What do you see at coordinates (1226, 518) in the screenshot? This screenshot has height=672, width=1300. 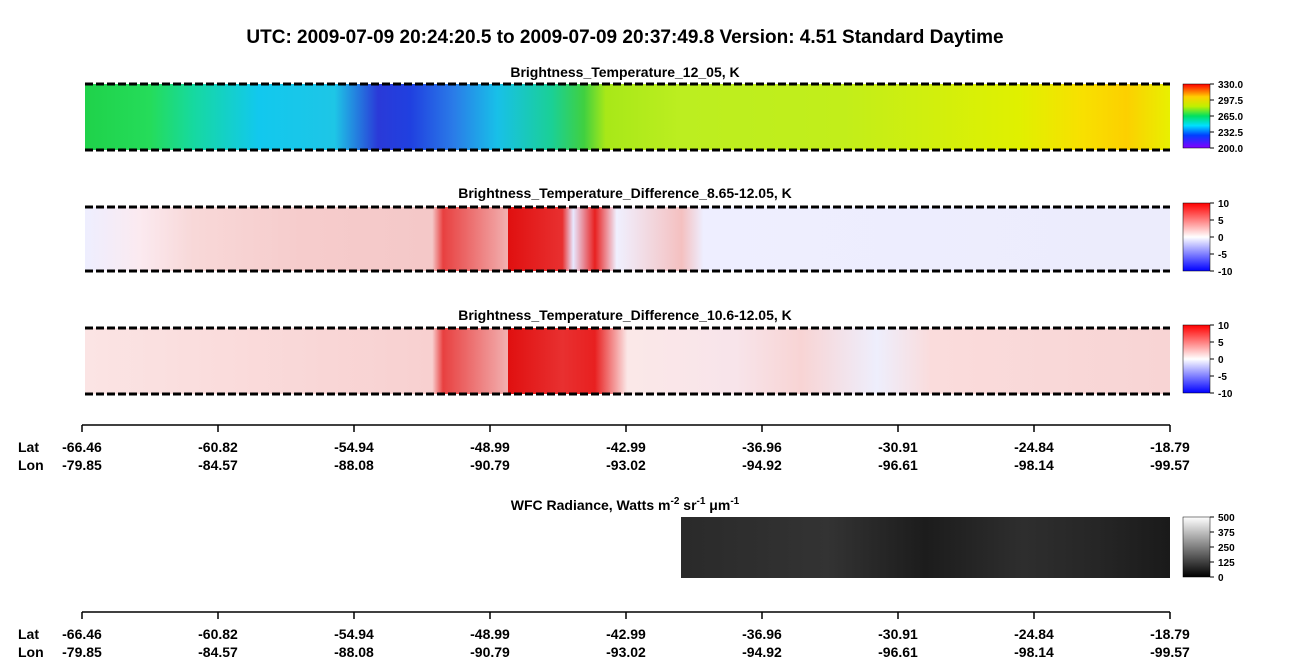 I see `colorbar-tick-label: 500` at bounding box center [1226, 518].